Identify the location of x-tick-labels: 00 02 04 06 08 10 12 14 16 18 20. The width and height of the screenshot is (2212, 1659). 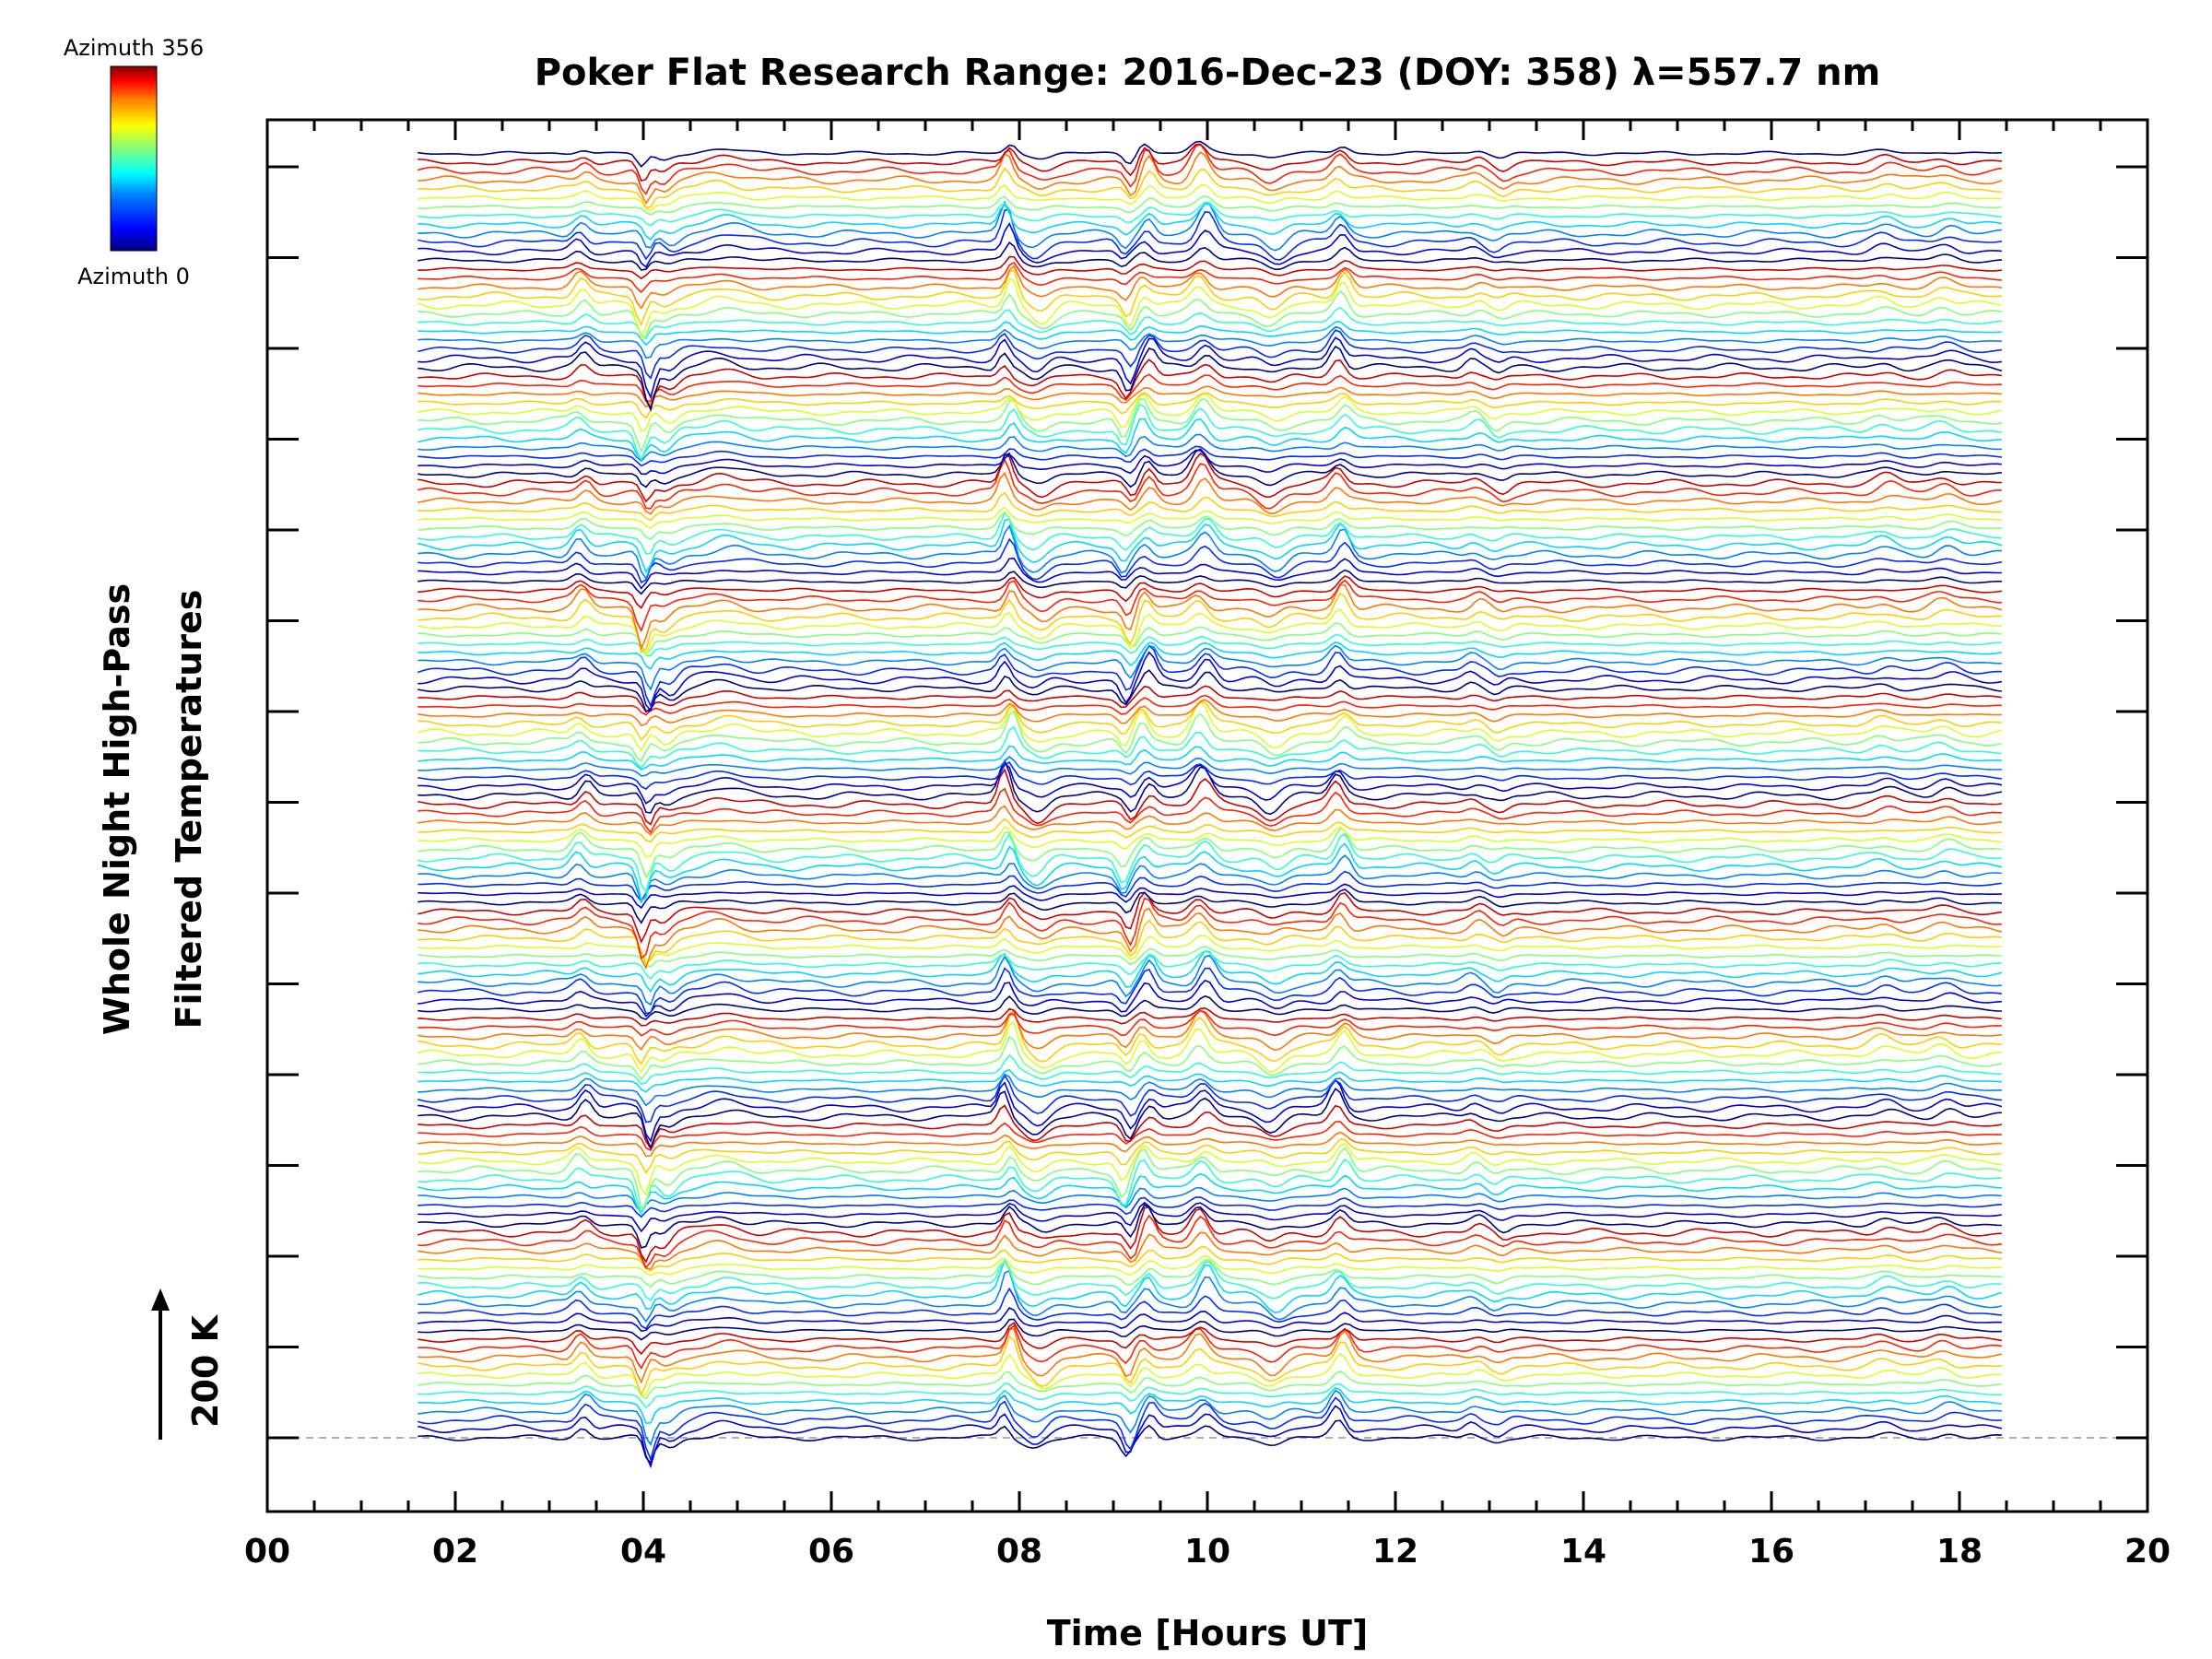
(1207, 1552).